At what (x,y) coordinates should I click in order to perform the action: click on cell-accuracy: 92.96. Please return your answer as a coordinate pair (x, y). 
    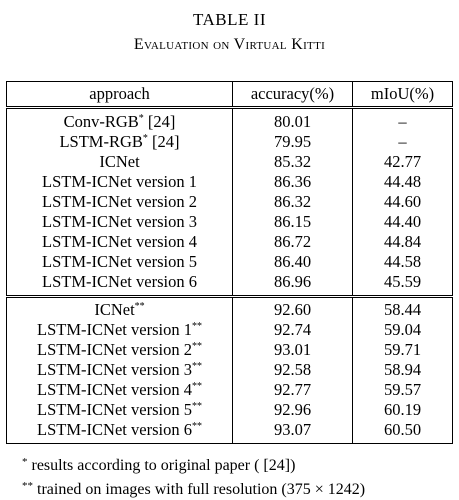
    Looking at the image, I should click on (292, 410).